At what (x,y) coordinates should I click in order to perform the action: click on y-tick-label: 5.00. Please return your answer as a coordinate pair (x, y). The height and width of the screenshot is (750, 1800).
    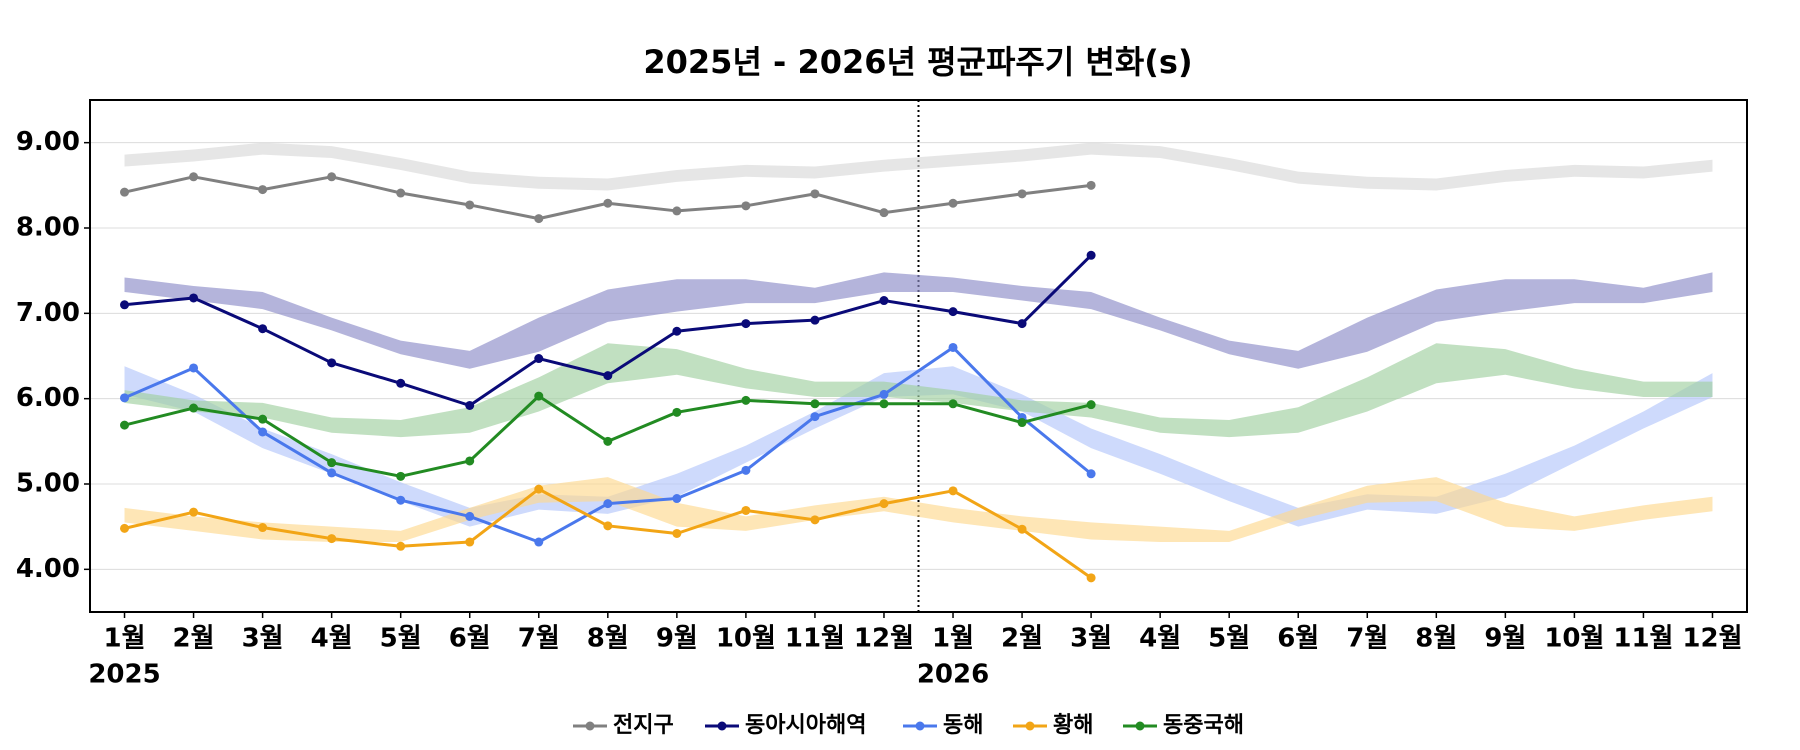
    Looking at the image, I should click on (48, 484).